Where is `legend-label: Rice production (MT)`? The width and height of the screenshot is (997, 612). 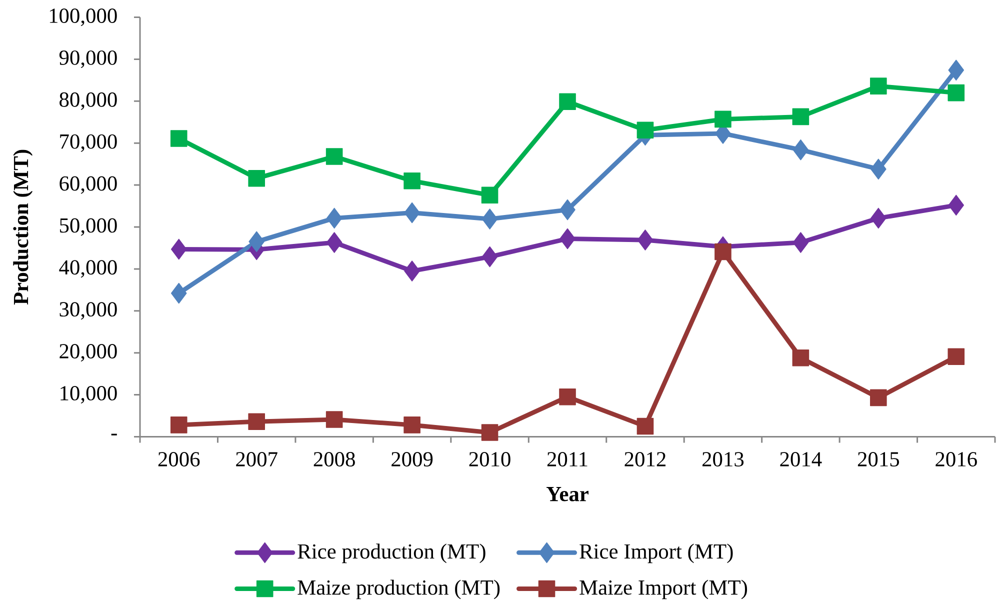 legend-label: Rice production (MT) is located at coordinates (392, 554).